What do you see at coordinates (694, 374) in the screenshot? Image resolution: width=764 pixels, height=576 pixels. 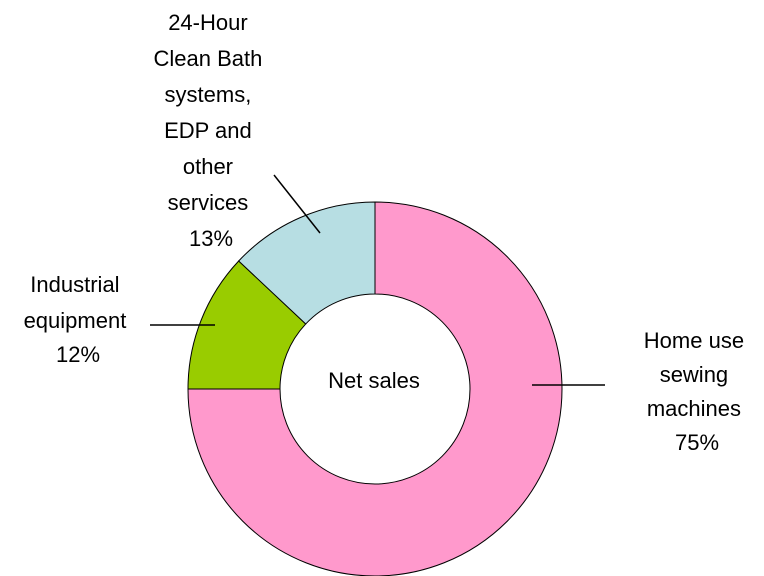 I see `slice-label-line: sewing` at bounding box center [694, 374].